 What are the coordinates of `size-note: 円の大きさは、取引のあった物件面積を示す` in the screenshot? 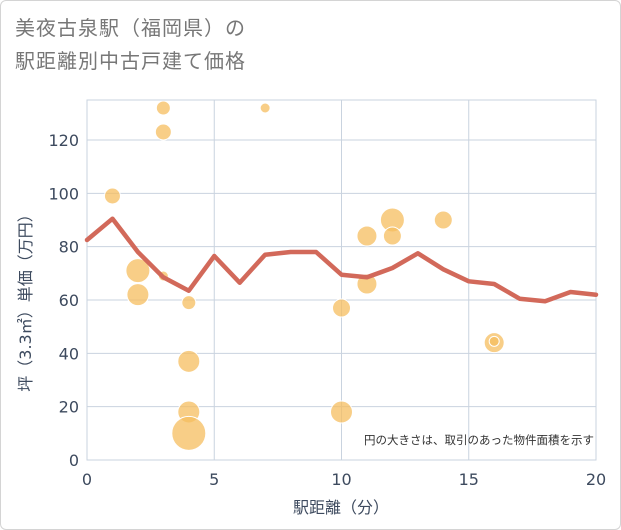 It's located at (479, 440).